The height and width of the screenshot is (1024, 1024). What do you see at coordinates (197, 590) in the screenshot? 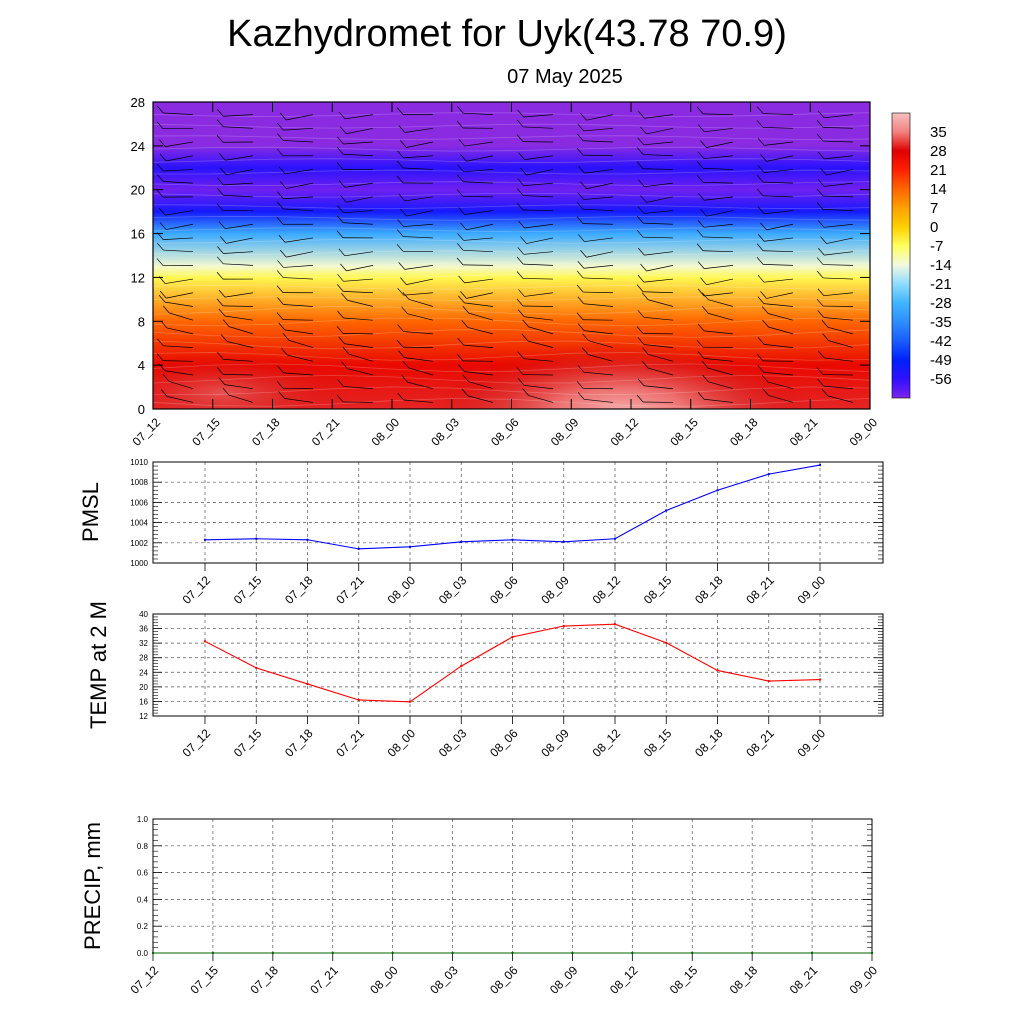
I see `pmsl-x-tick-label: 07_12` at bounding box center [197, 590].